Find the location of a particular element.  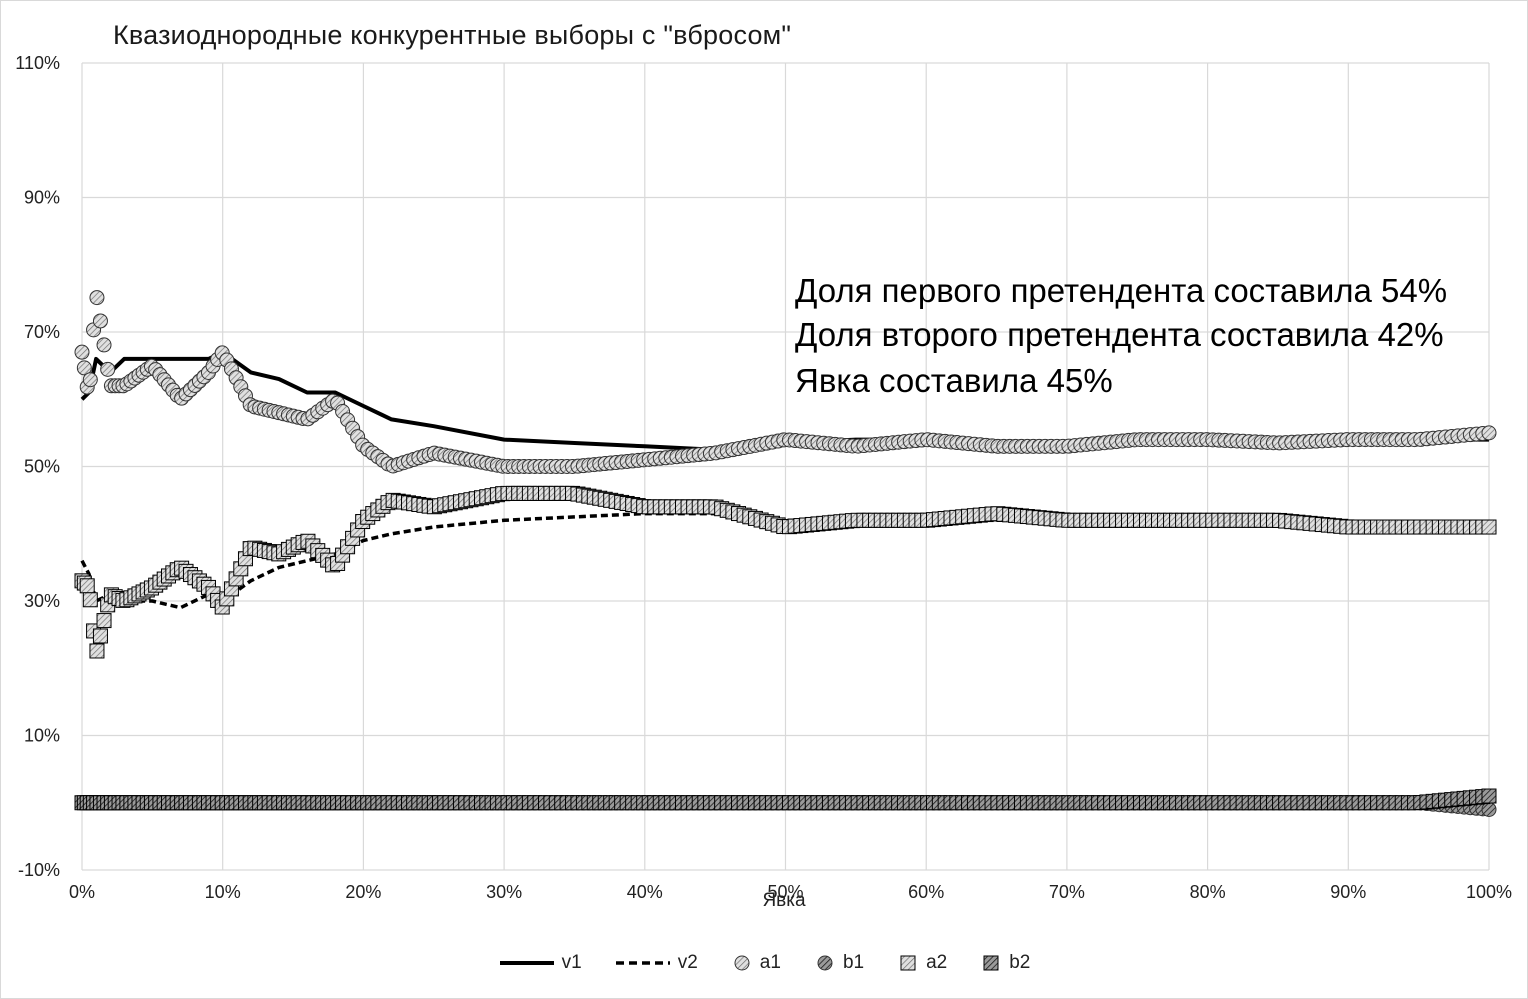

x-tick-label: 0% is located at coordinates (82, 892).